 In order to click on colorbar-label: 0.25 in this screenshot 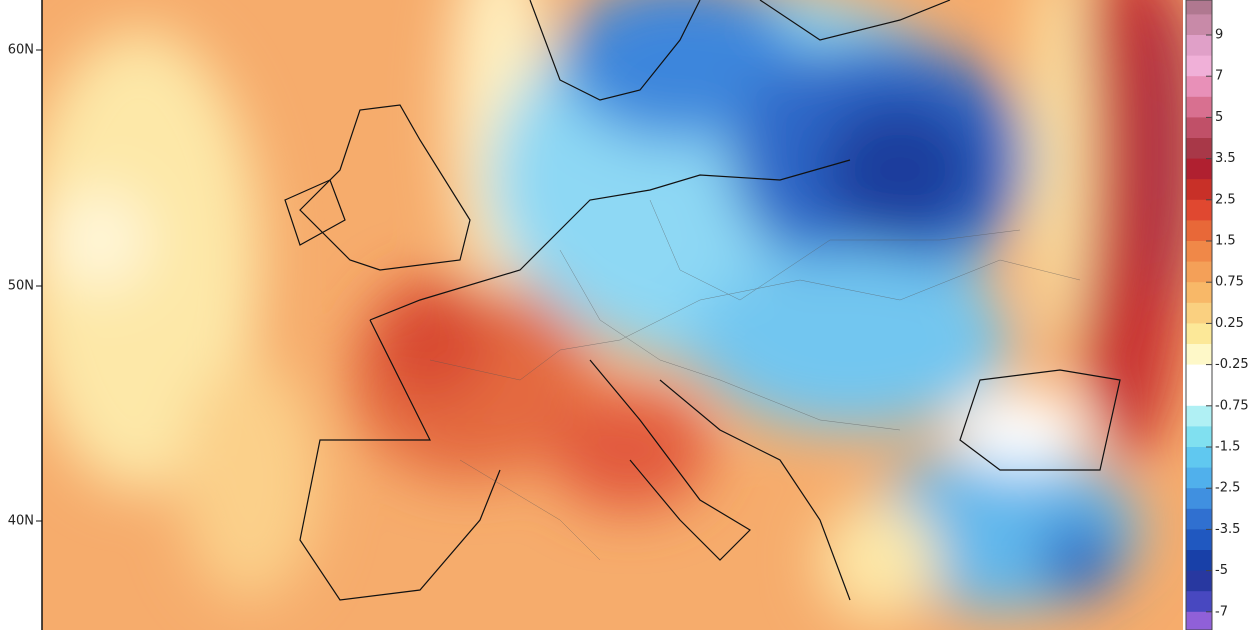, I will do `click(1229, 323)`.